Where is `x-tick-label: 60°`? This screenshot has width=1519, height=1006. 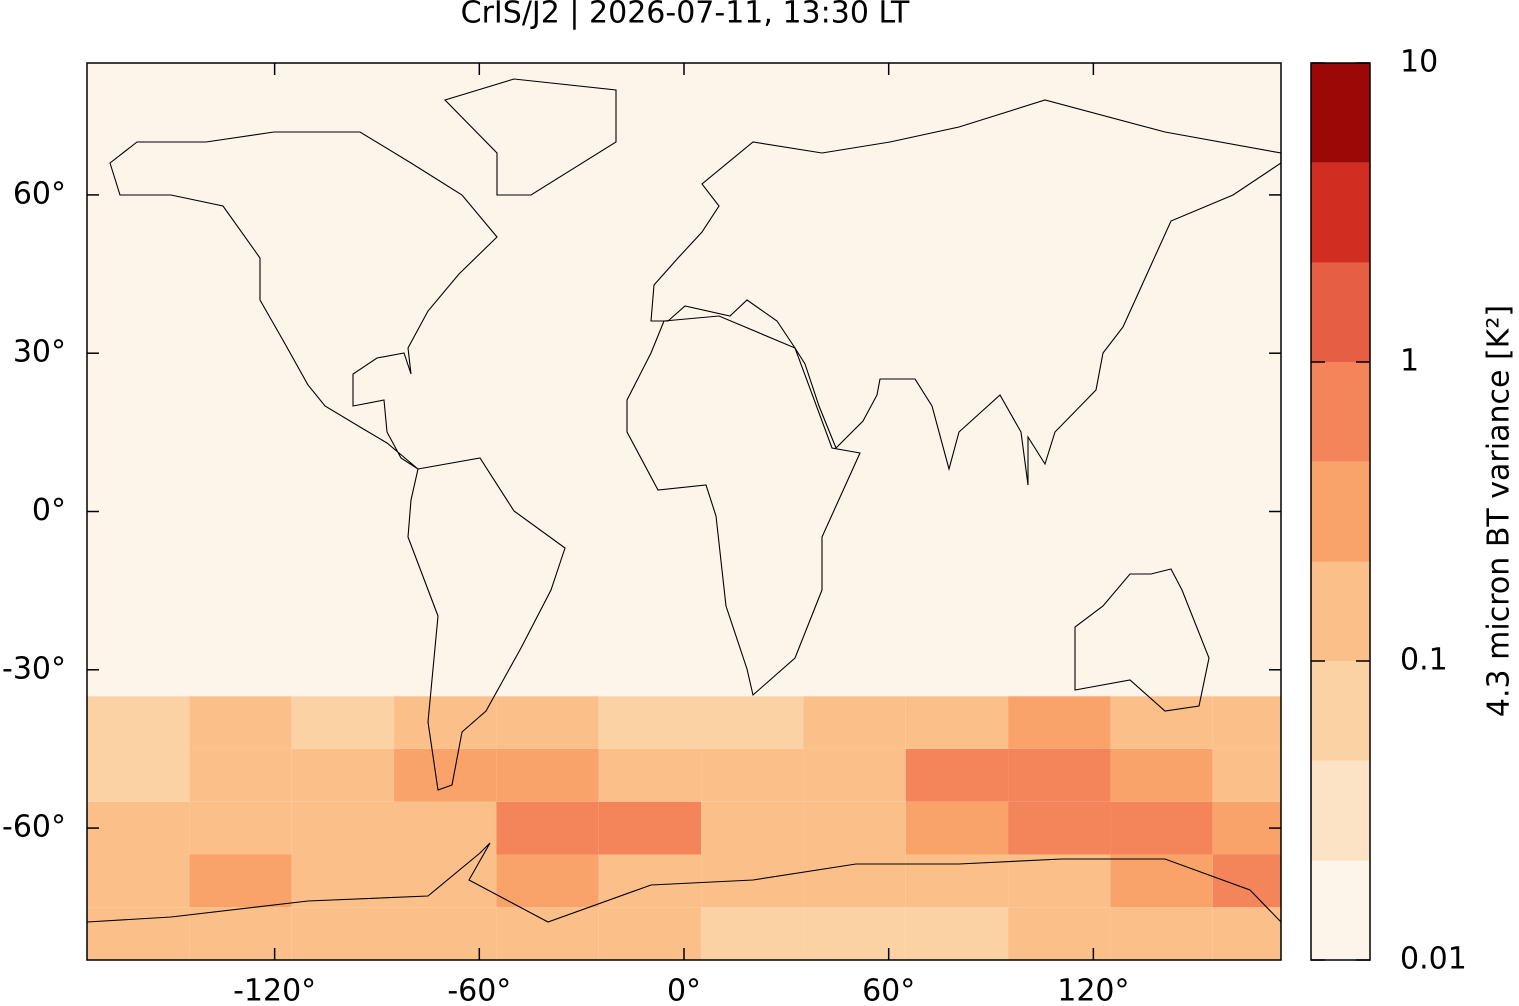 x-tick-label: 60° is located at coordinates (888, 988).